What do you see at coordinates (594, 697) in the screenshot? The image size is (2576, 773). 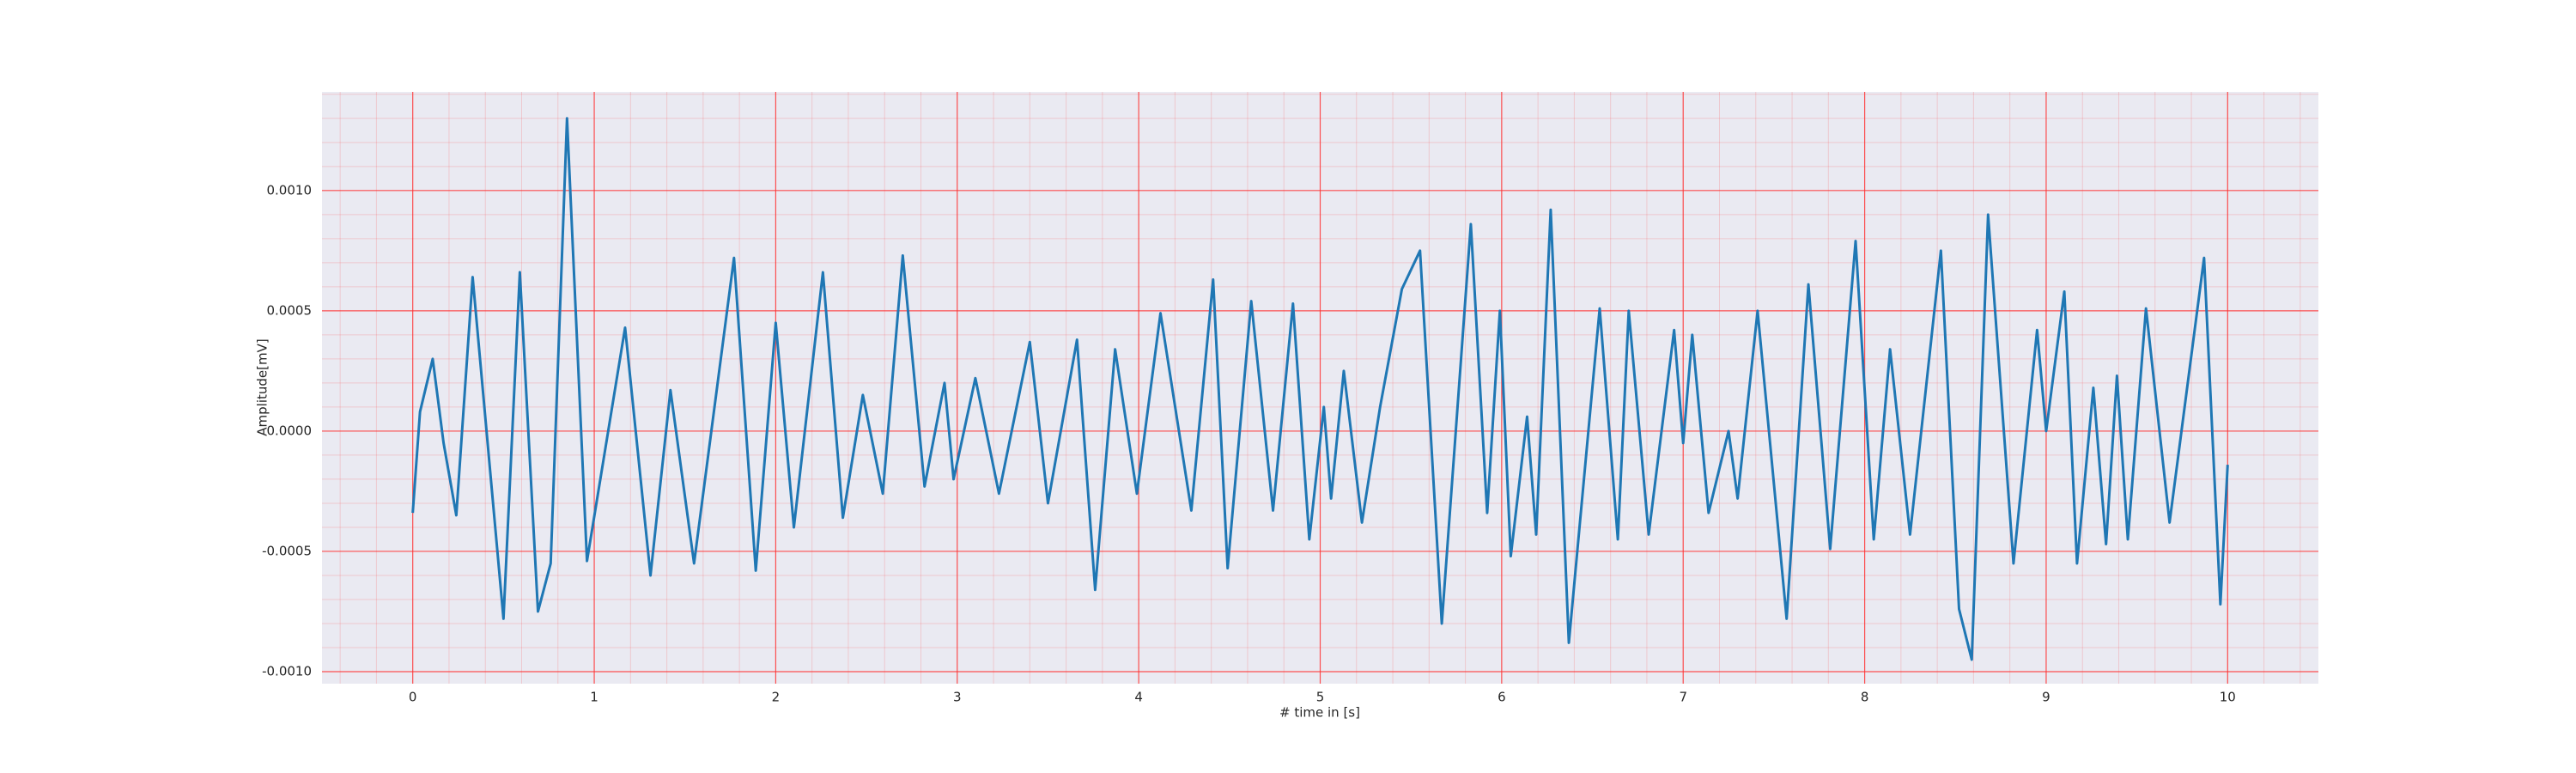 I see `x-tick-label: 1` at bounding box center [594, 697].